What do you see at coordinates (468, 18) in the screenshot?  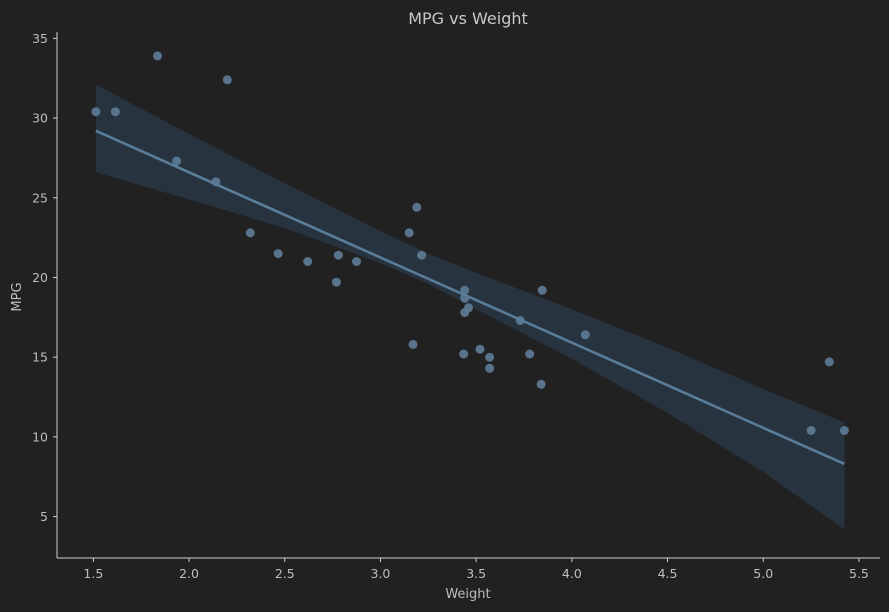 I see `chart-title: MPG vs Weight` at bounding box center [468, 18].